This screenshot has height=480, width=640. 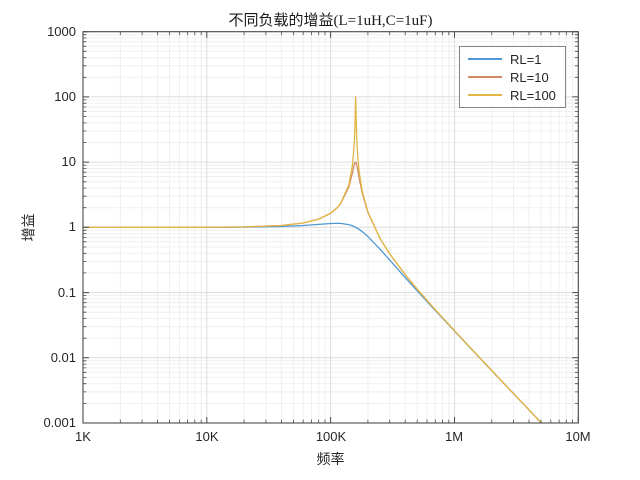 I want to click on legend-label: RL=10, so click(x=529, y=77).